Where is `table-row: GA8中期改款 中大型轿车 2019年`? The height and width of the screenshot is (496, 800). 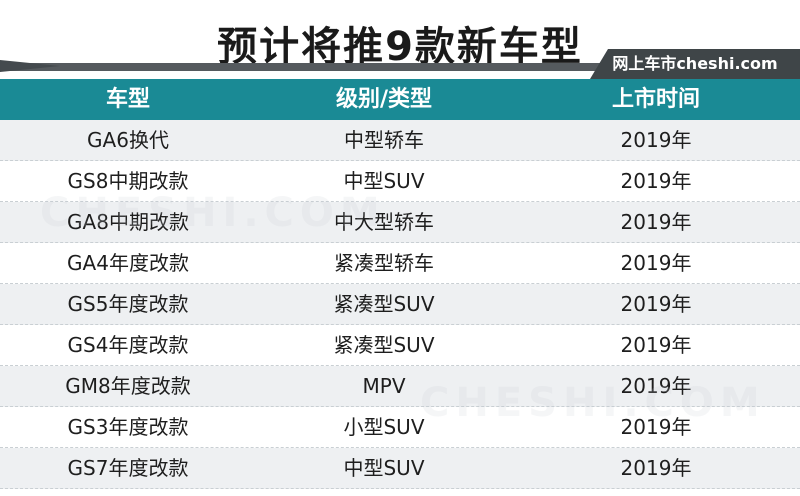
table-row: GA8中期改款 中大型轿车 2019年 is located at coordinates (400, 222).